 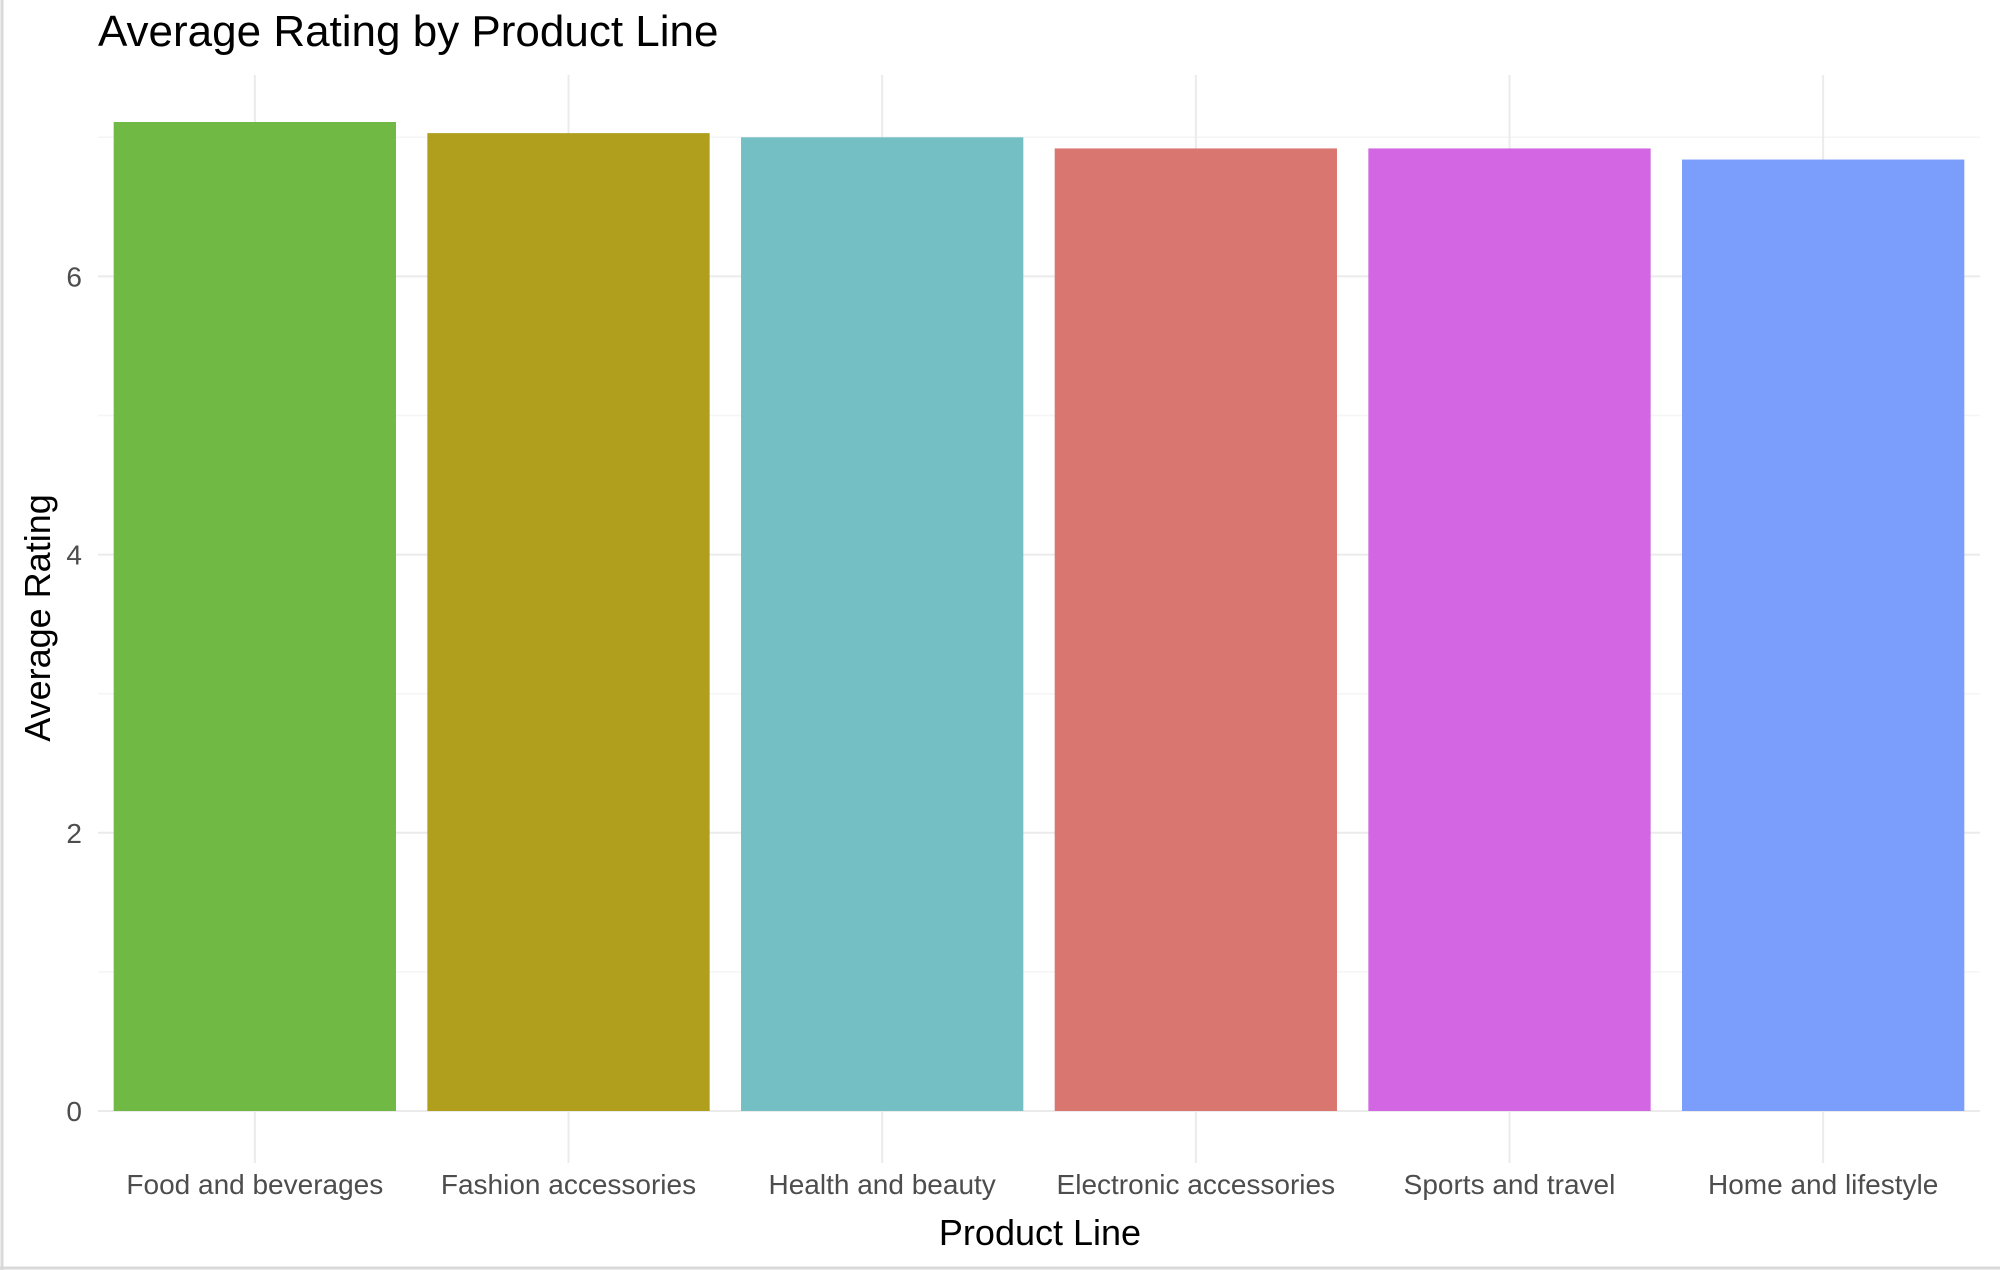 I want to click on x-axis-title: Product Line, so click(x=1040, y=1232).